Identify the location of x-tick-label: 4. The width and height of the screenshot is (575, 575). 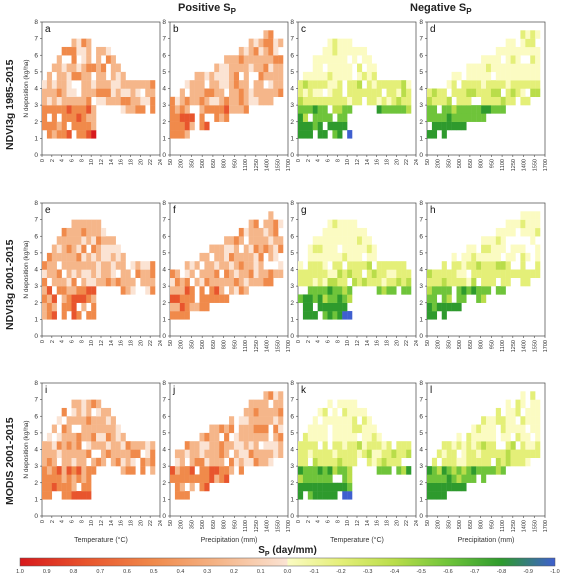
(63, 521).